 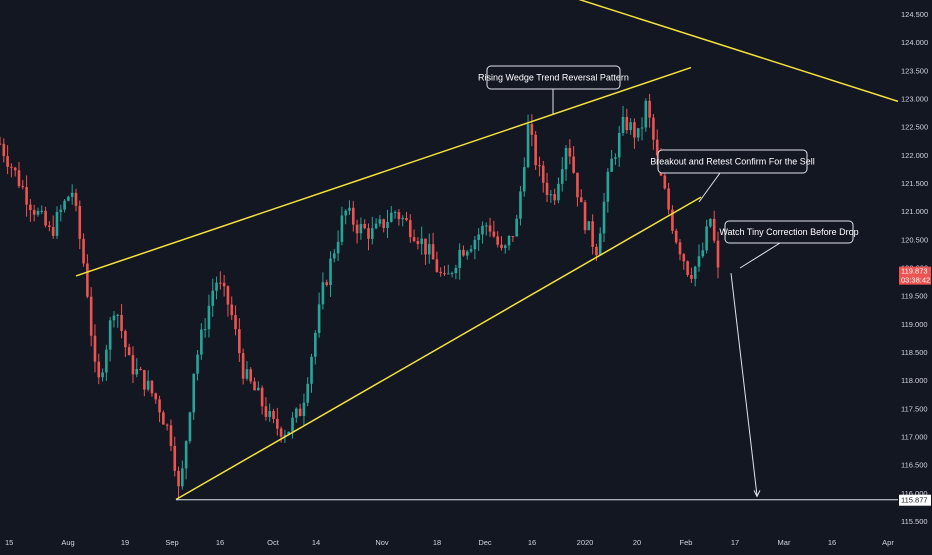 I want to click on y-tick-label: 119.000, so click(x=914, y=324).